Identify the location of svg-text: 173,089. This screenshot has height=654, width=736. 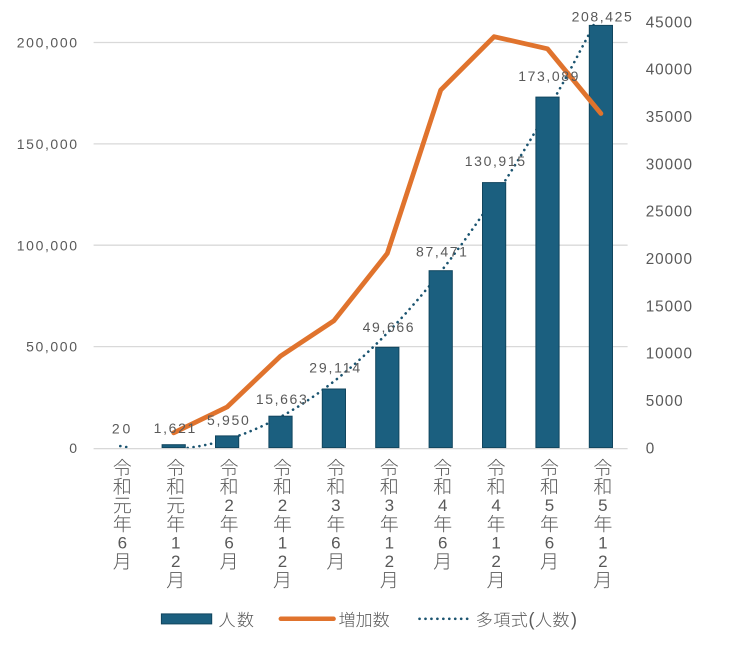
(548, 76).